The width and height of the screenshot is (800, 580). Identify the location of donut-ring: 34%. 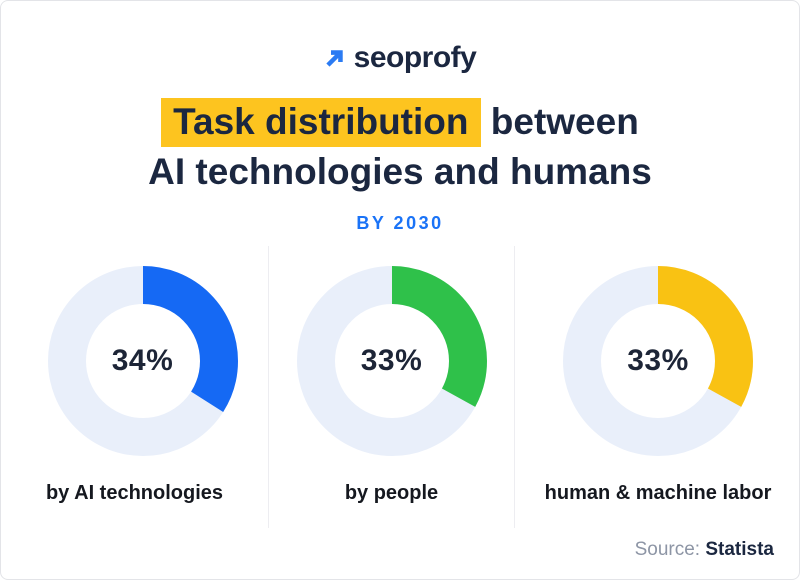
(142, 361).